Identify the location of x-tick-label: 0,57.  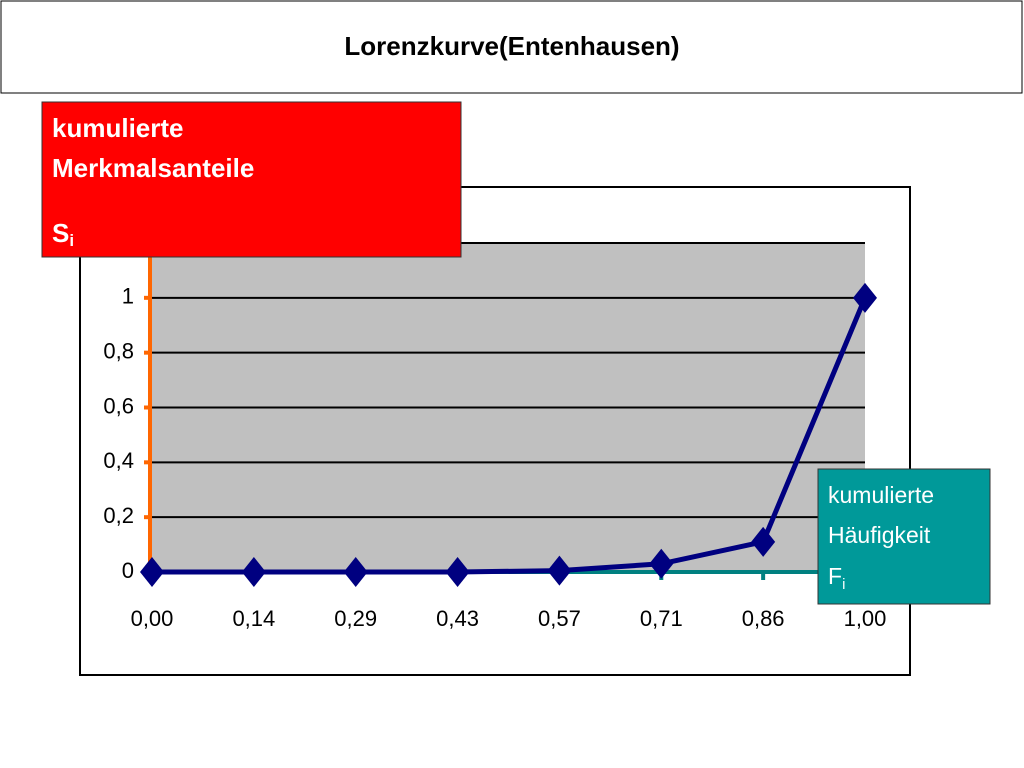
(559, 618).